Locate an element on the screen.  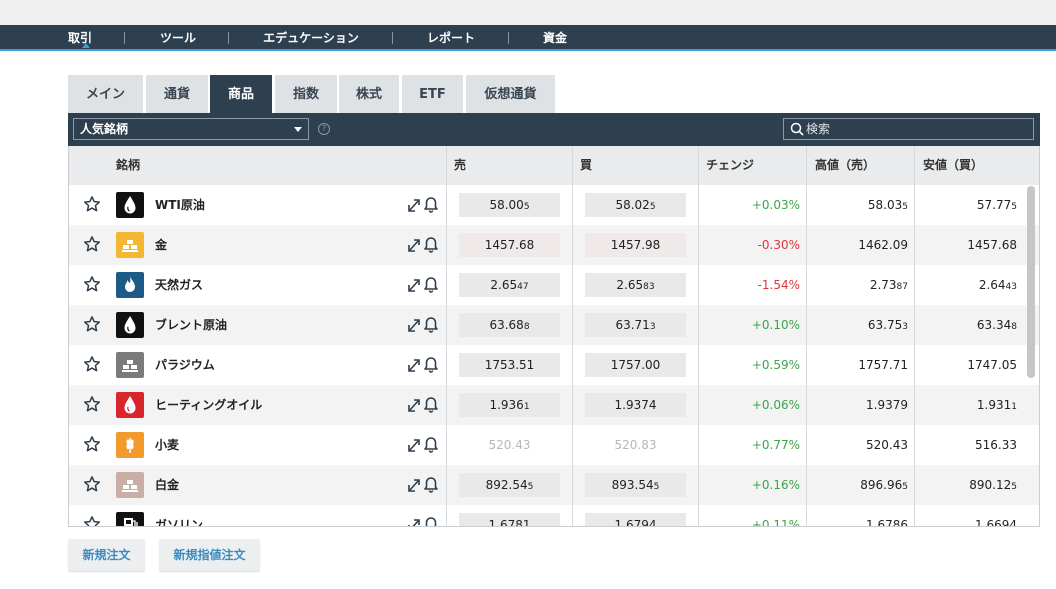
table-row: 金 1457.68 1457.98 -0.30% 1462.09 1457.68 is located at coordinates (554, 245).